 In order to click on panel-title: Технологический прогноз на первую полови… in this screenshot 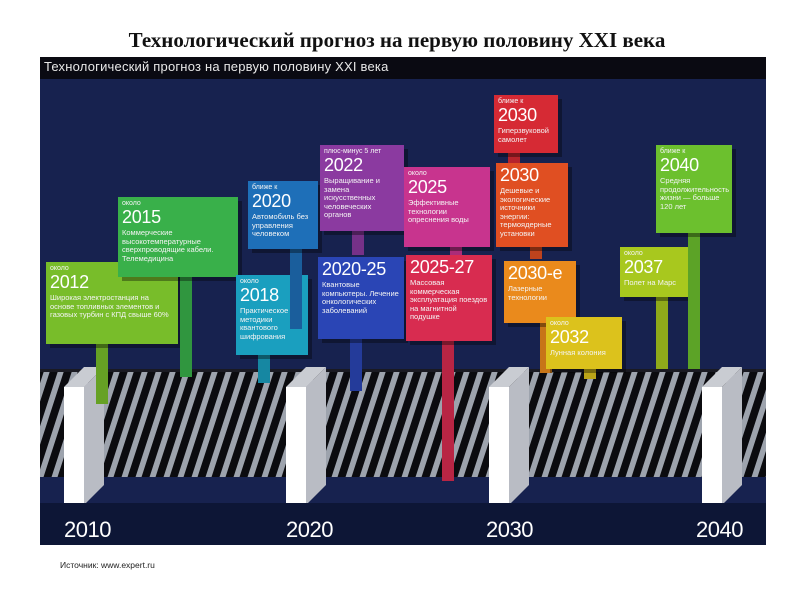, I will do `click(216, 66)`.